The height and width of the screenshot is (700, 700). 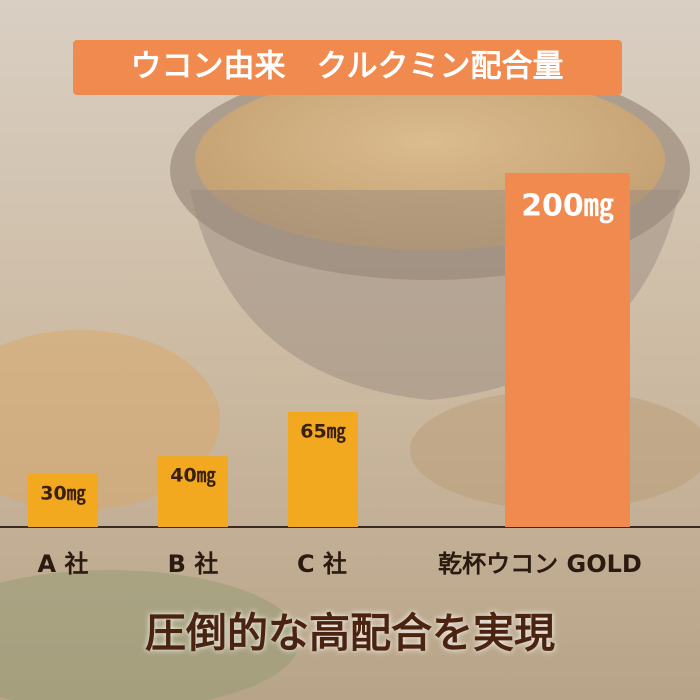 I want to click on x-tick-label: A 社, so click(x=63, y=564).